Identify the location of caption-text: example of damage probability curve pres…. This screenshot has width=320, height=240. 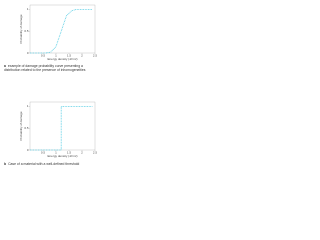
(45, 68).